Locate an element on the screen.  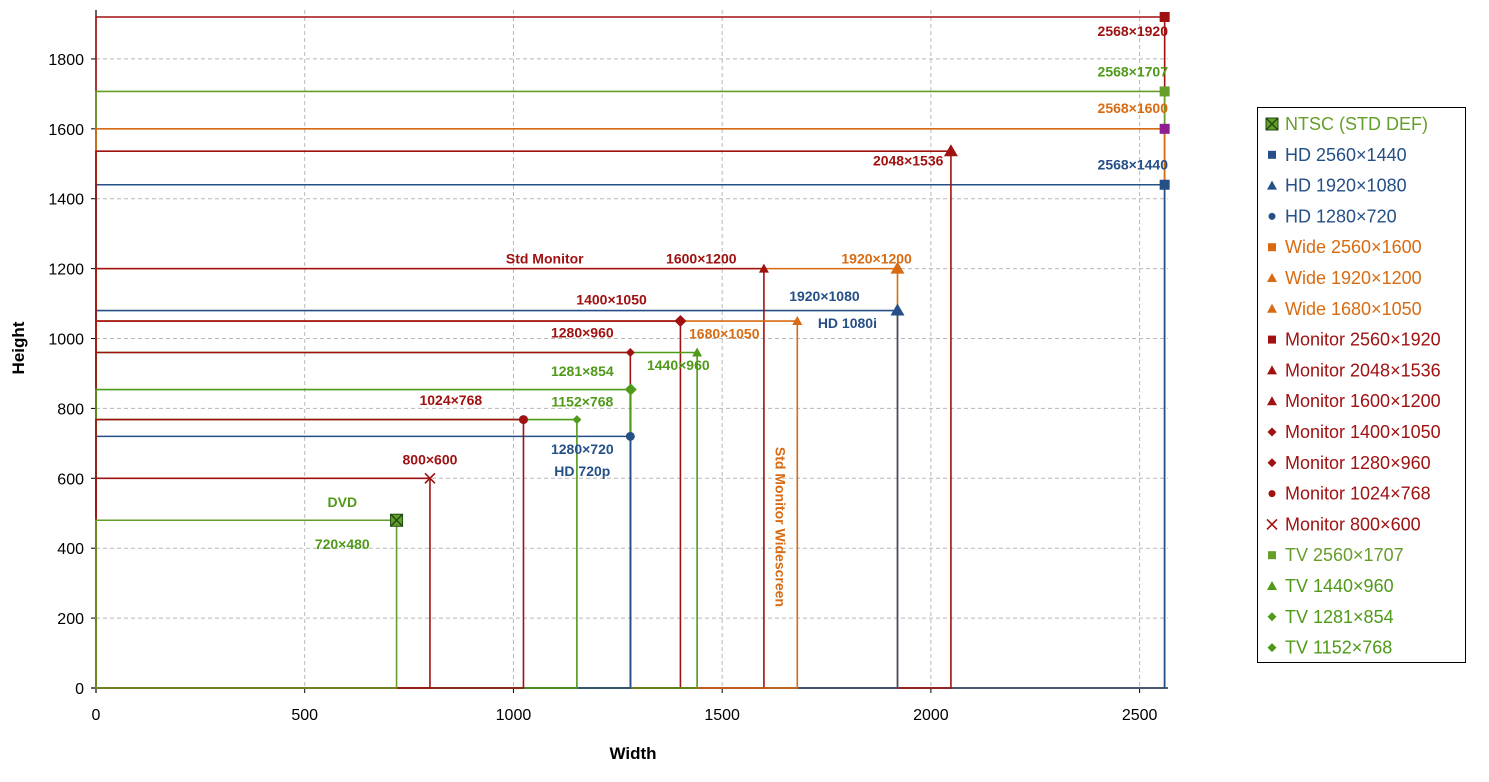
y-tick-label: 1800 is located at coordinates (66, 60).